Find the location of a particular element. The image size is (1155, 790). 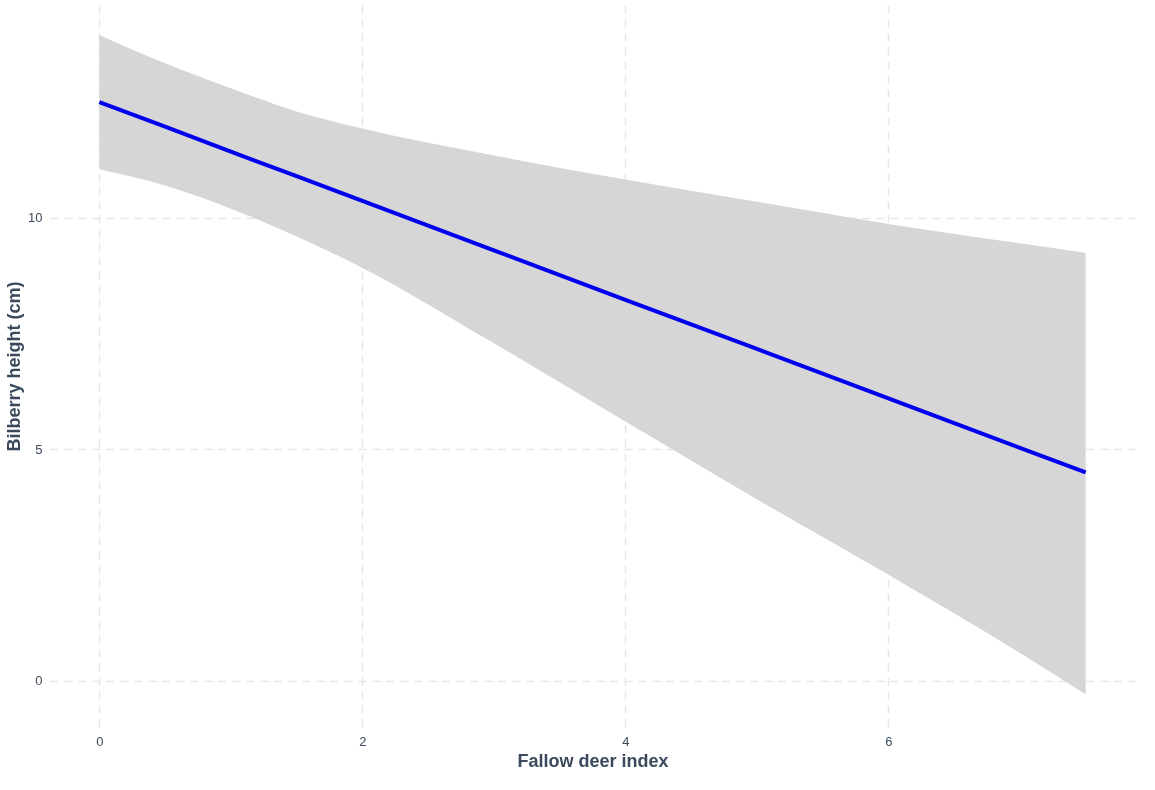

y-axis-title: Bilberry height (cm) is located at coordinates (14, 366).